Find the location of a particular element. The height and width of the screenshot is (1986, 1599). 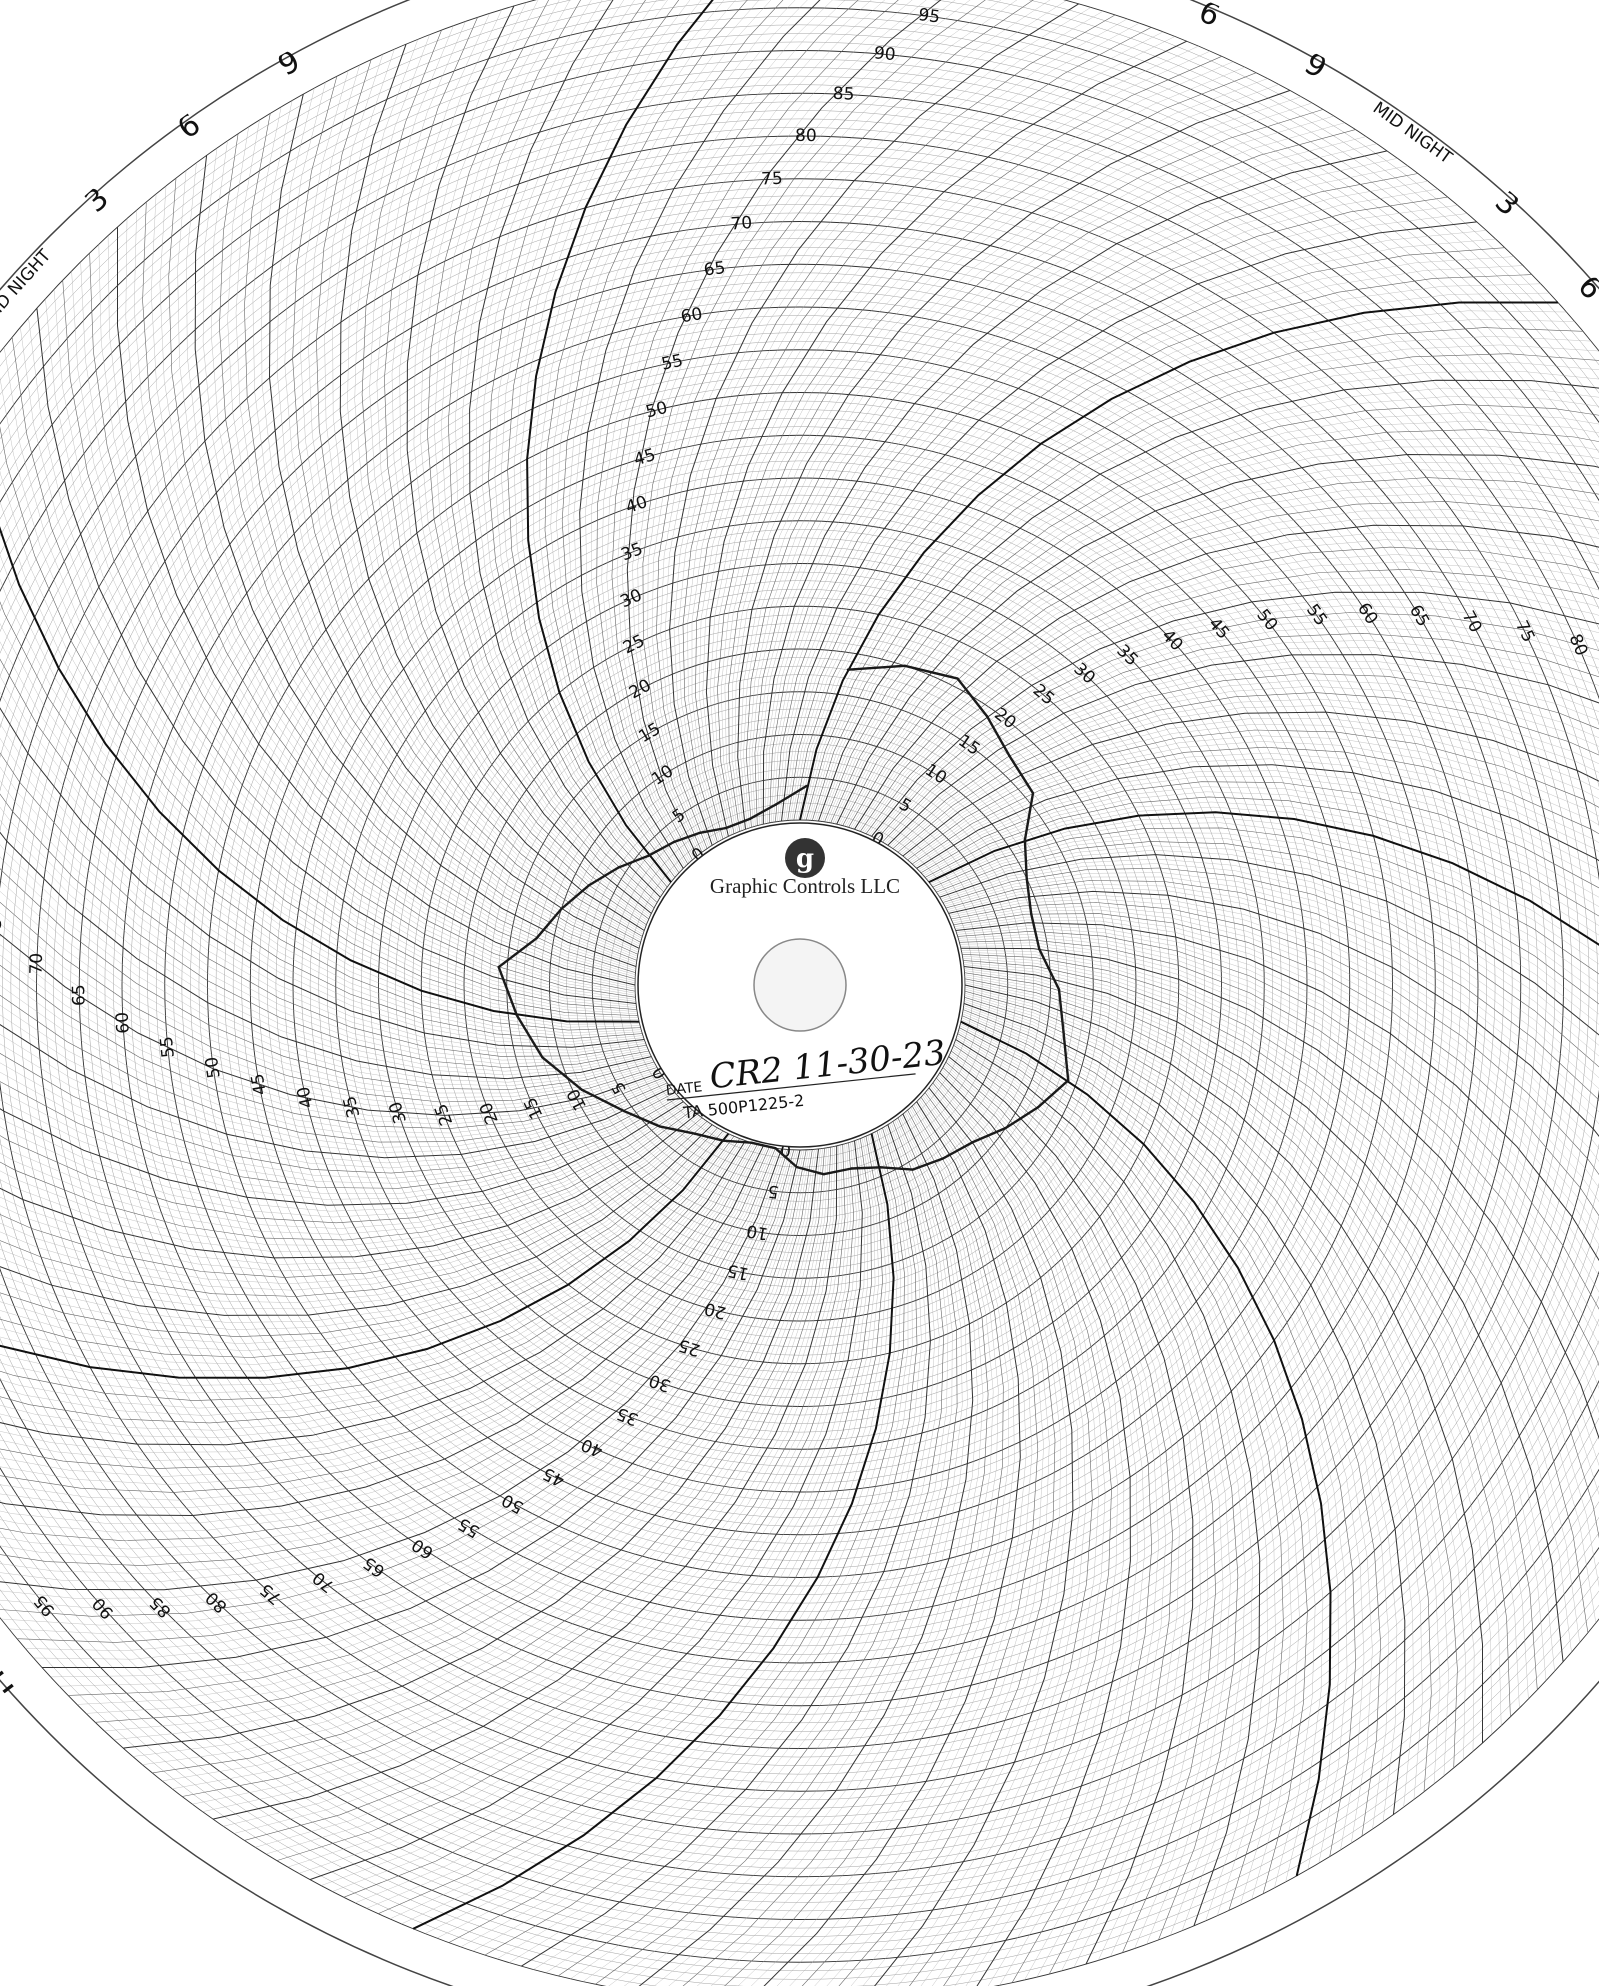

value-ring-minor is located at coordinates (800, 985).